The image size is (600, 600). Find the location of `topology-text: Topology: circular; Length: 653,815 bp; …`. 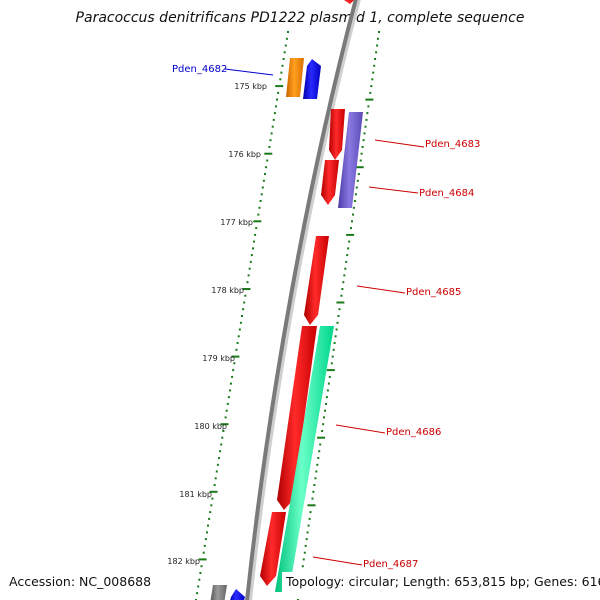

topology-text: Topology: circular; Length: 653,815 bp; … is located at coordinates (442, 581).